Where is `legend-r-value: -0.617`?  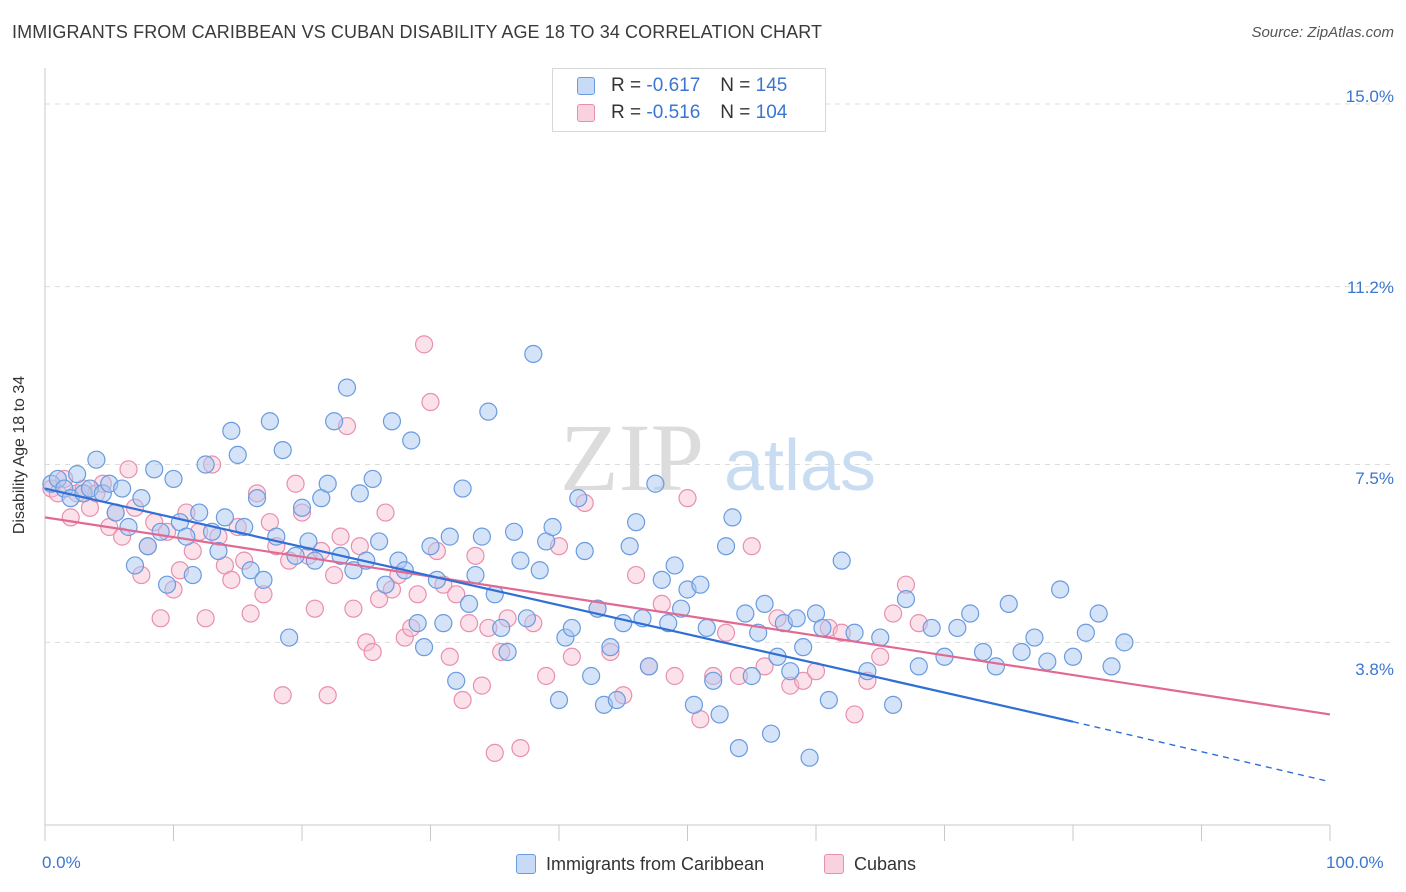 legend-r-value: -0.617 is located at coordinates (673, 85).